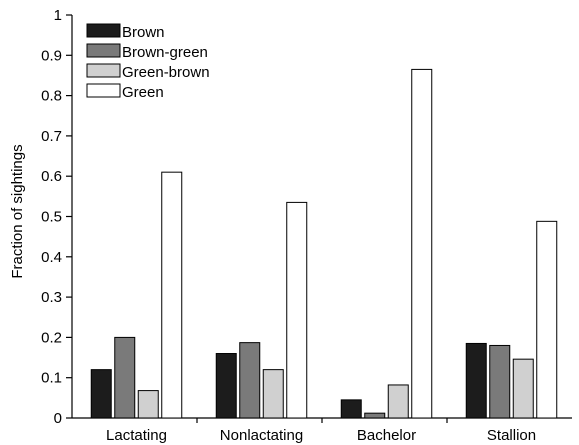  Describe the element at coordinates (398, 401) in the screenshot. I see `bar-green-brown-bachelor` at that location.